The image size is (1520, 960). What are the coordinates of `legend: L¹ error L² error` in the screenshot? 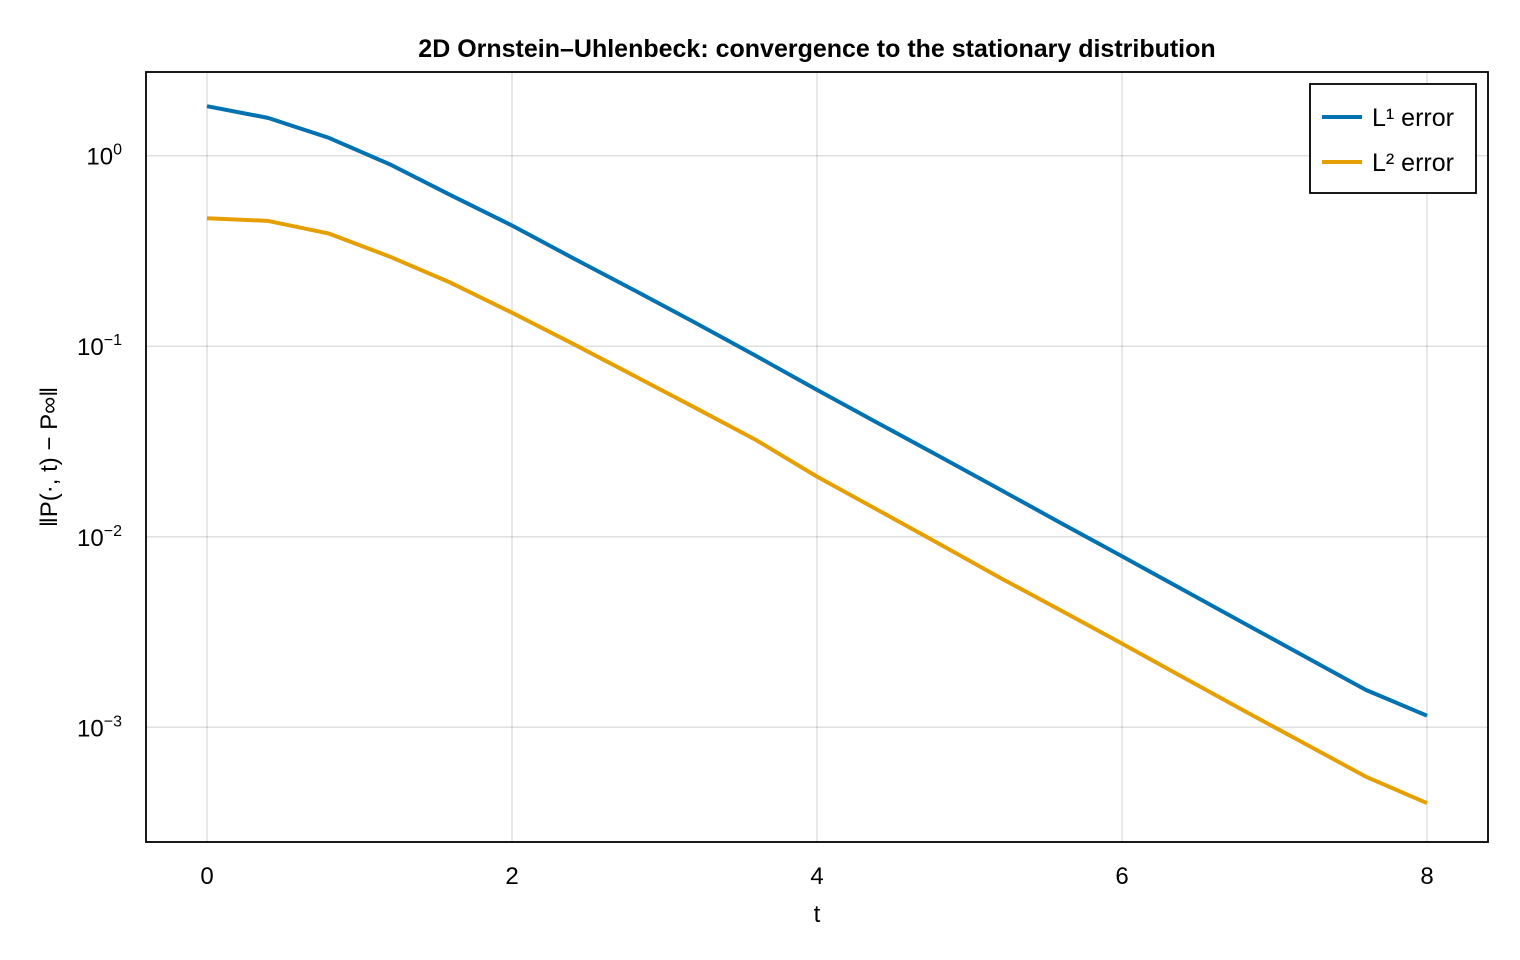 It's located at (1393, 138).